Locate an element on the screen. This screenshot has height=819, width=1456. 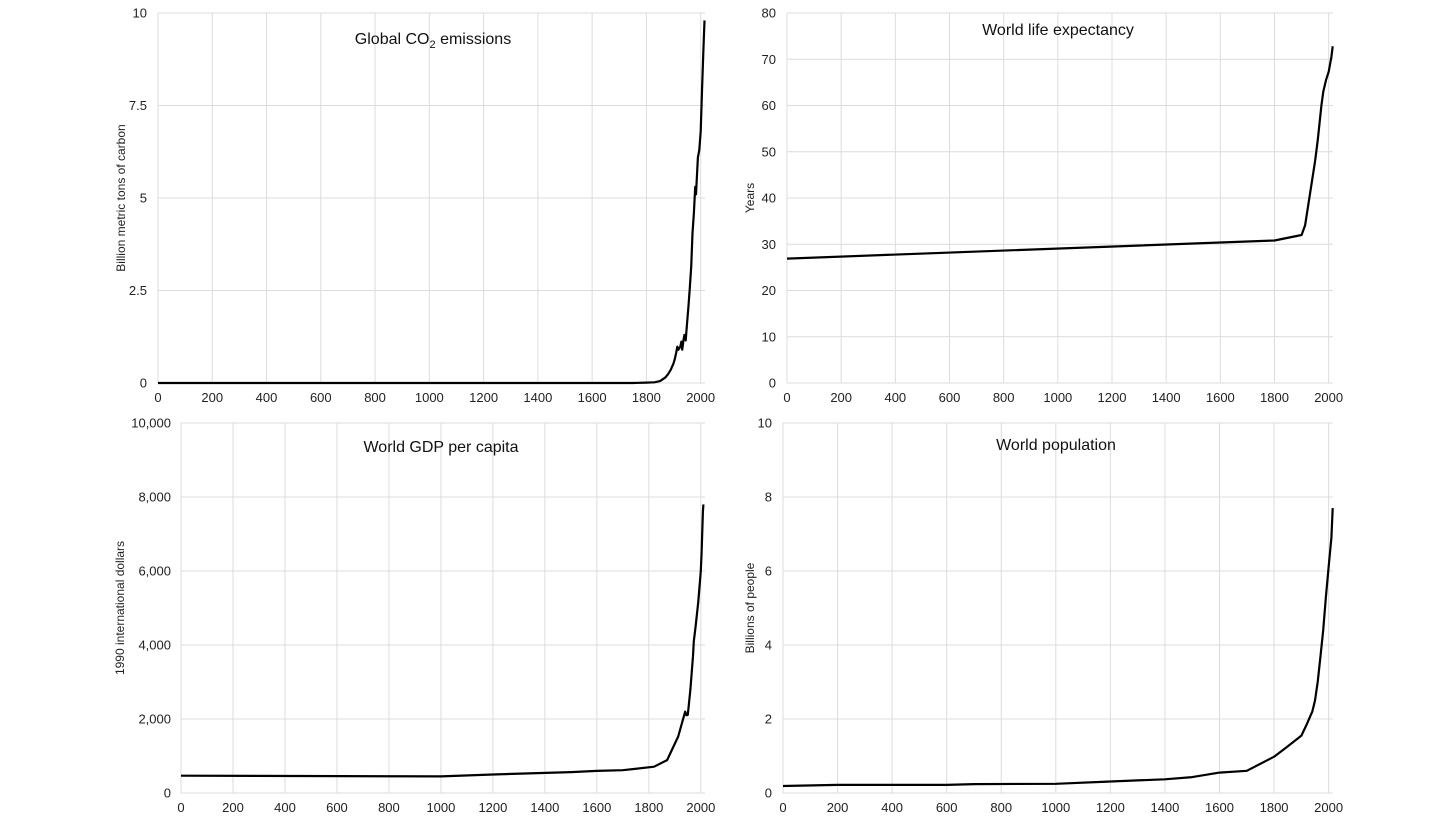
chart-title: Global CO2 emissions is located at coordinates (433, 41).